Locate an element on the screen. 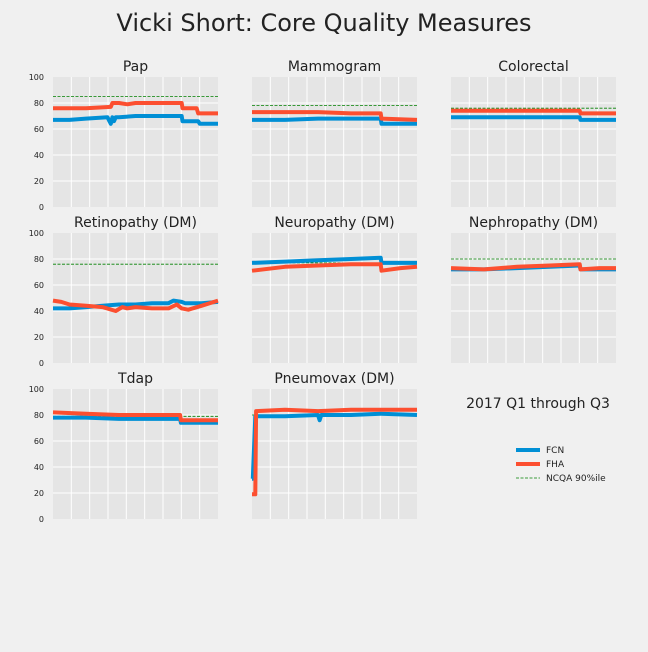 This screenshot has height=652, width=648. subplot-tdap: 0 20 40 60 80 100 Tdap is located at coordinates (123, 447).